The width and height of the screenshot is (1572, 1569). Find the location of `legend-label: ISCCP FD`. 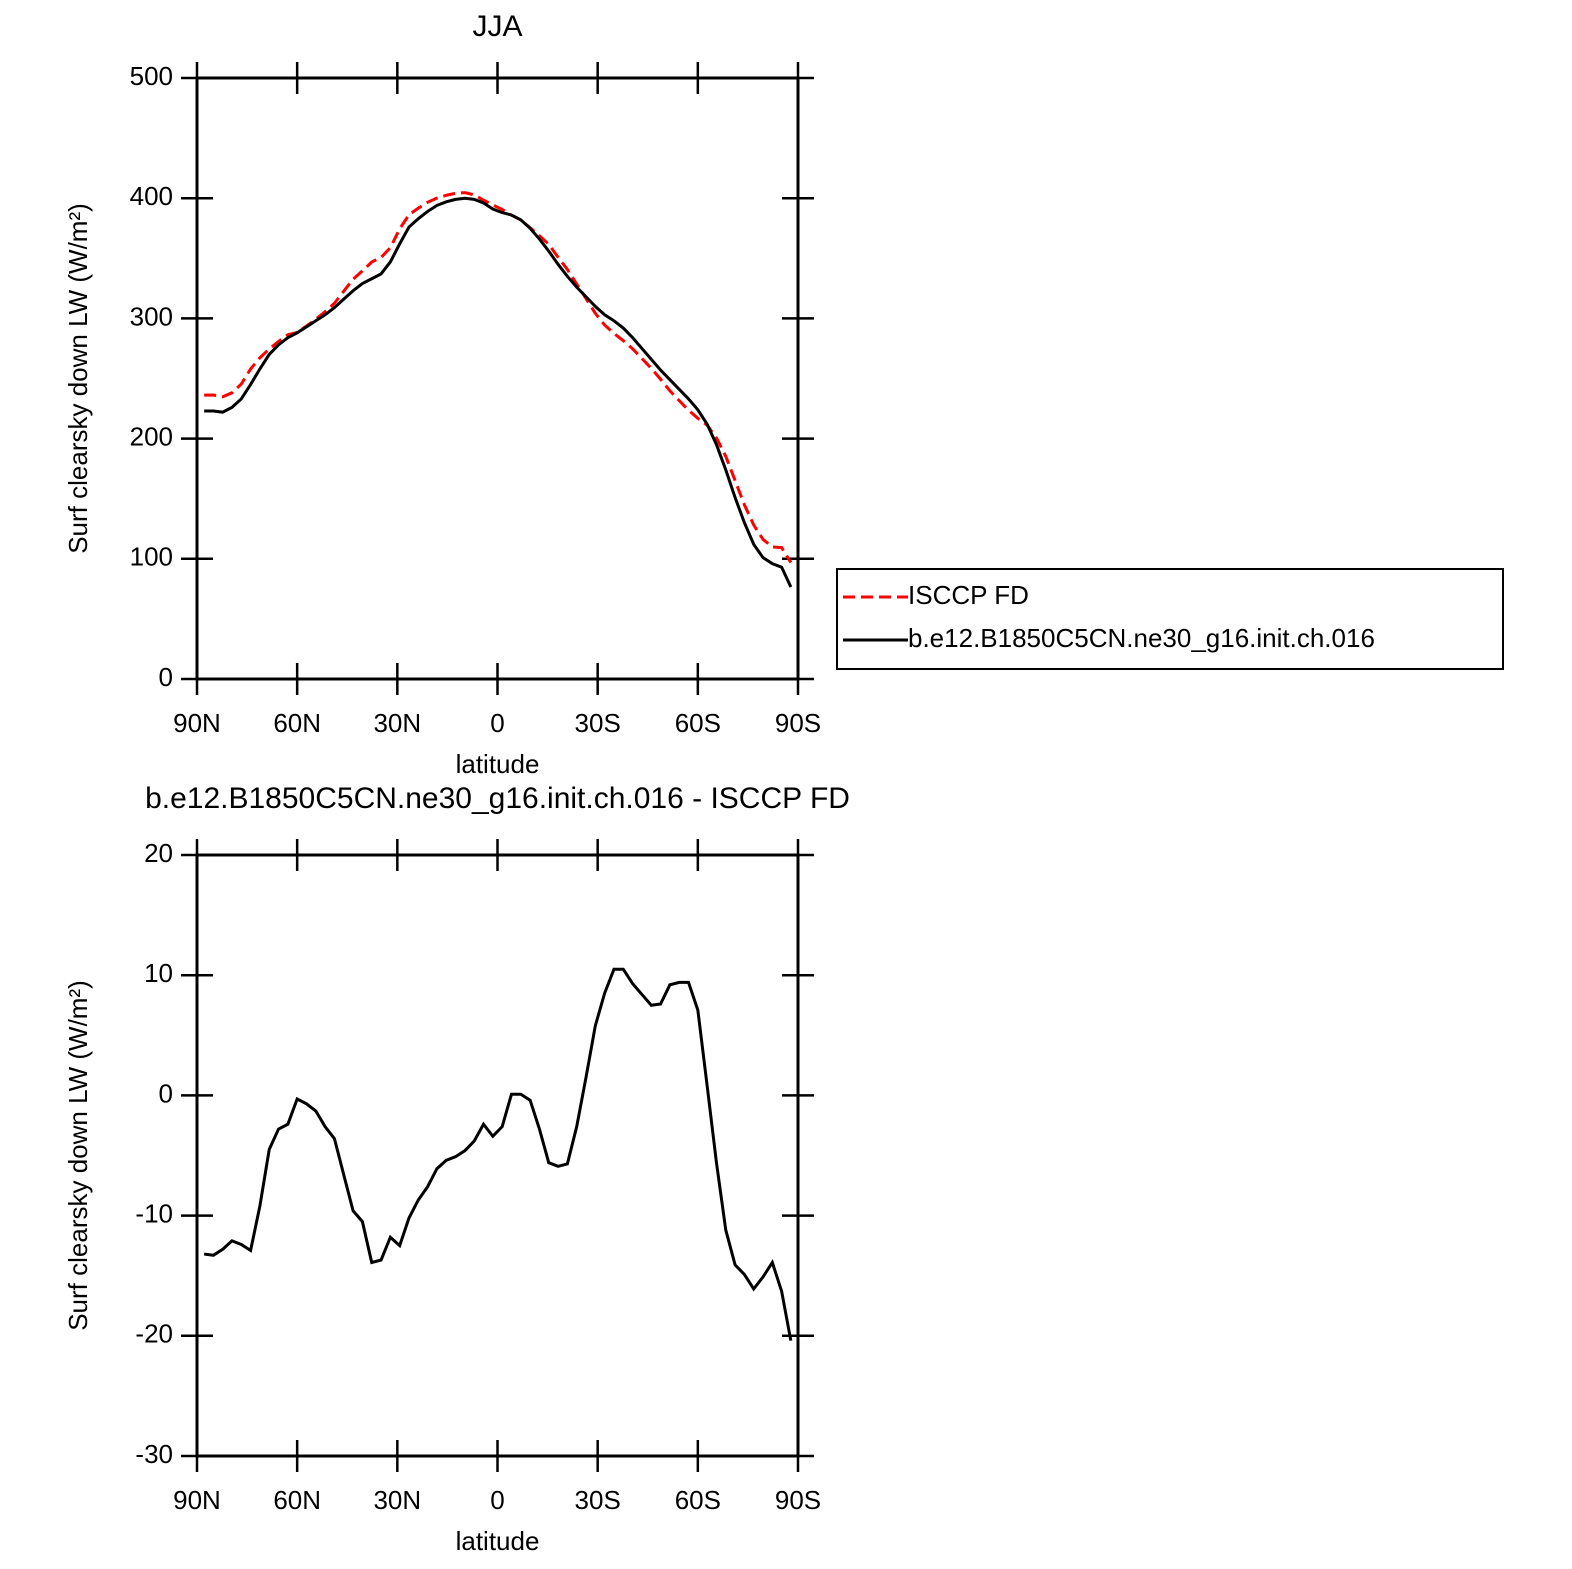

legend-label: ISCCP FD is located at coordinates (968, 595).